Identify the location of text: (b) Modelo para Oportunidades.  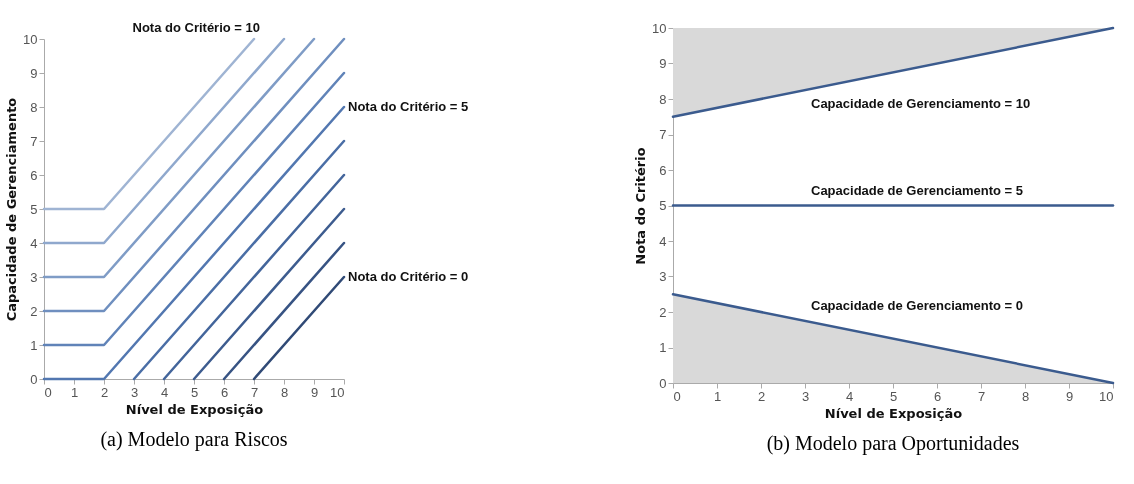
(893, 443).